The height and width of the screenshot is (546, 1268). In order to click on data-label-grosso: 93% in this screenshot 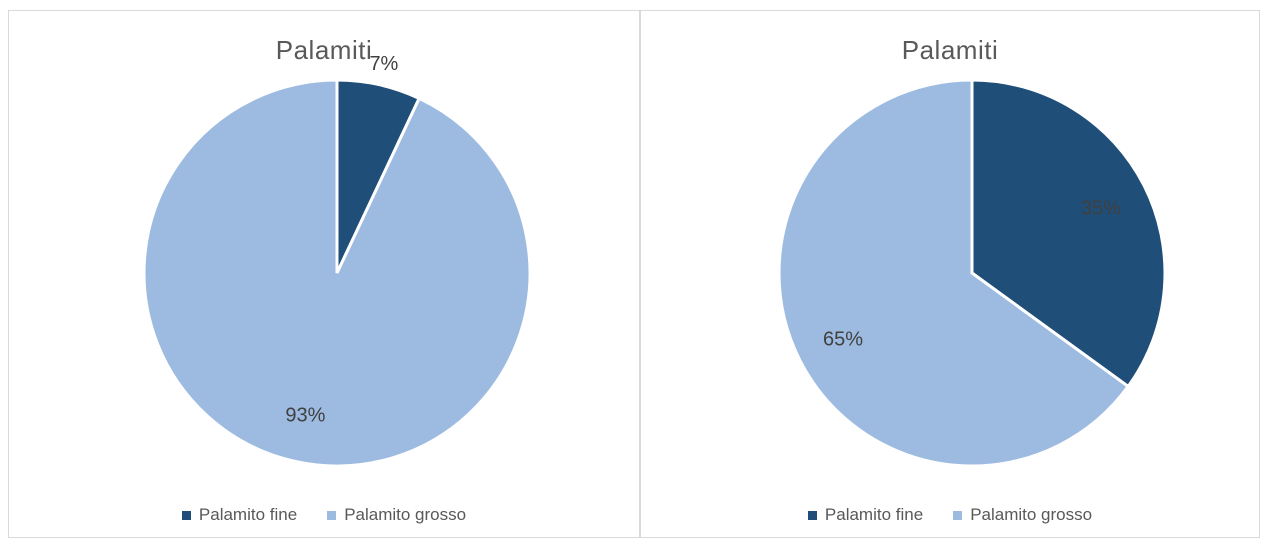, I will do `click(305, 415)`.